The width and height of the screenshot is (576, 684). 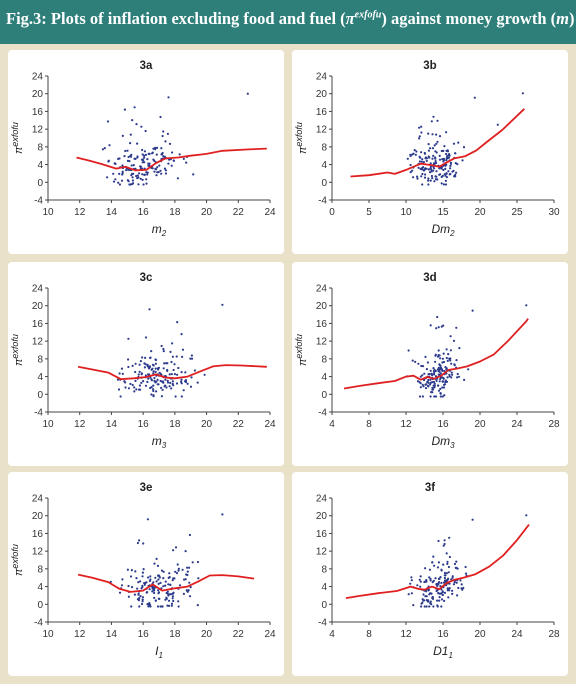 What do you see at coordinates (112, 424) in the screenshot?
I see `x-tick-label: 14` at bounding box center [112, 424].